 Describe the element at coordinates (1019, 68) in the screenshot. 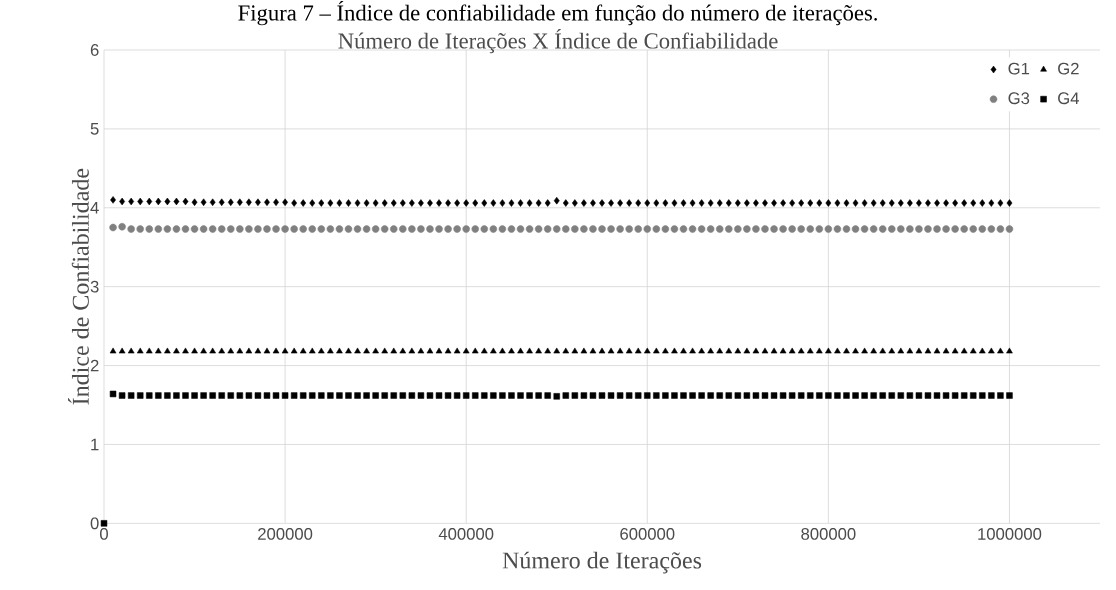

I see `legend-label: G1` at that location.